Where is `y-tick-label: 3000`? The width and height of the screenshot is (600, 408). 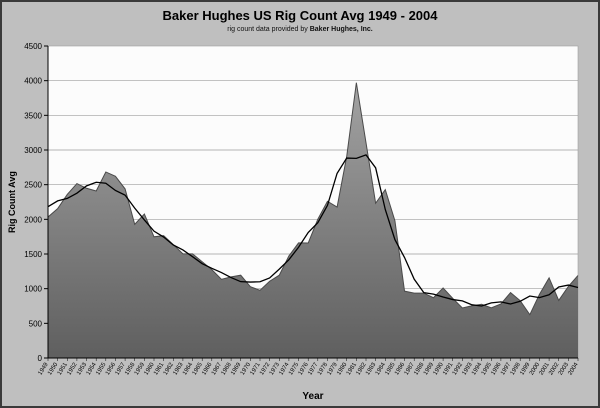
y-tick-label: 3000 is located at coordinates (33, 150).